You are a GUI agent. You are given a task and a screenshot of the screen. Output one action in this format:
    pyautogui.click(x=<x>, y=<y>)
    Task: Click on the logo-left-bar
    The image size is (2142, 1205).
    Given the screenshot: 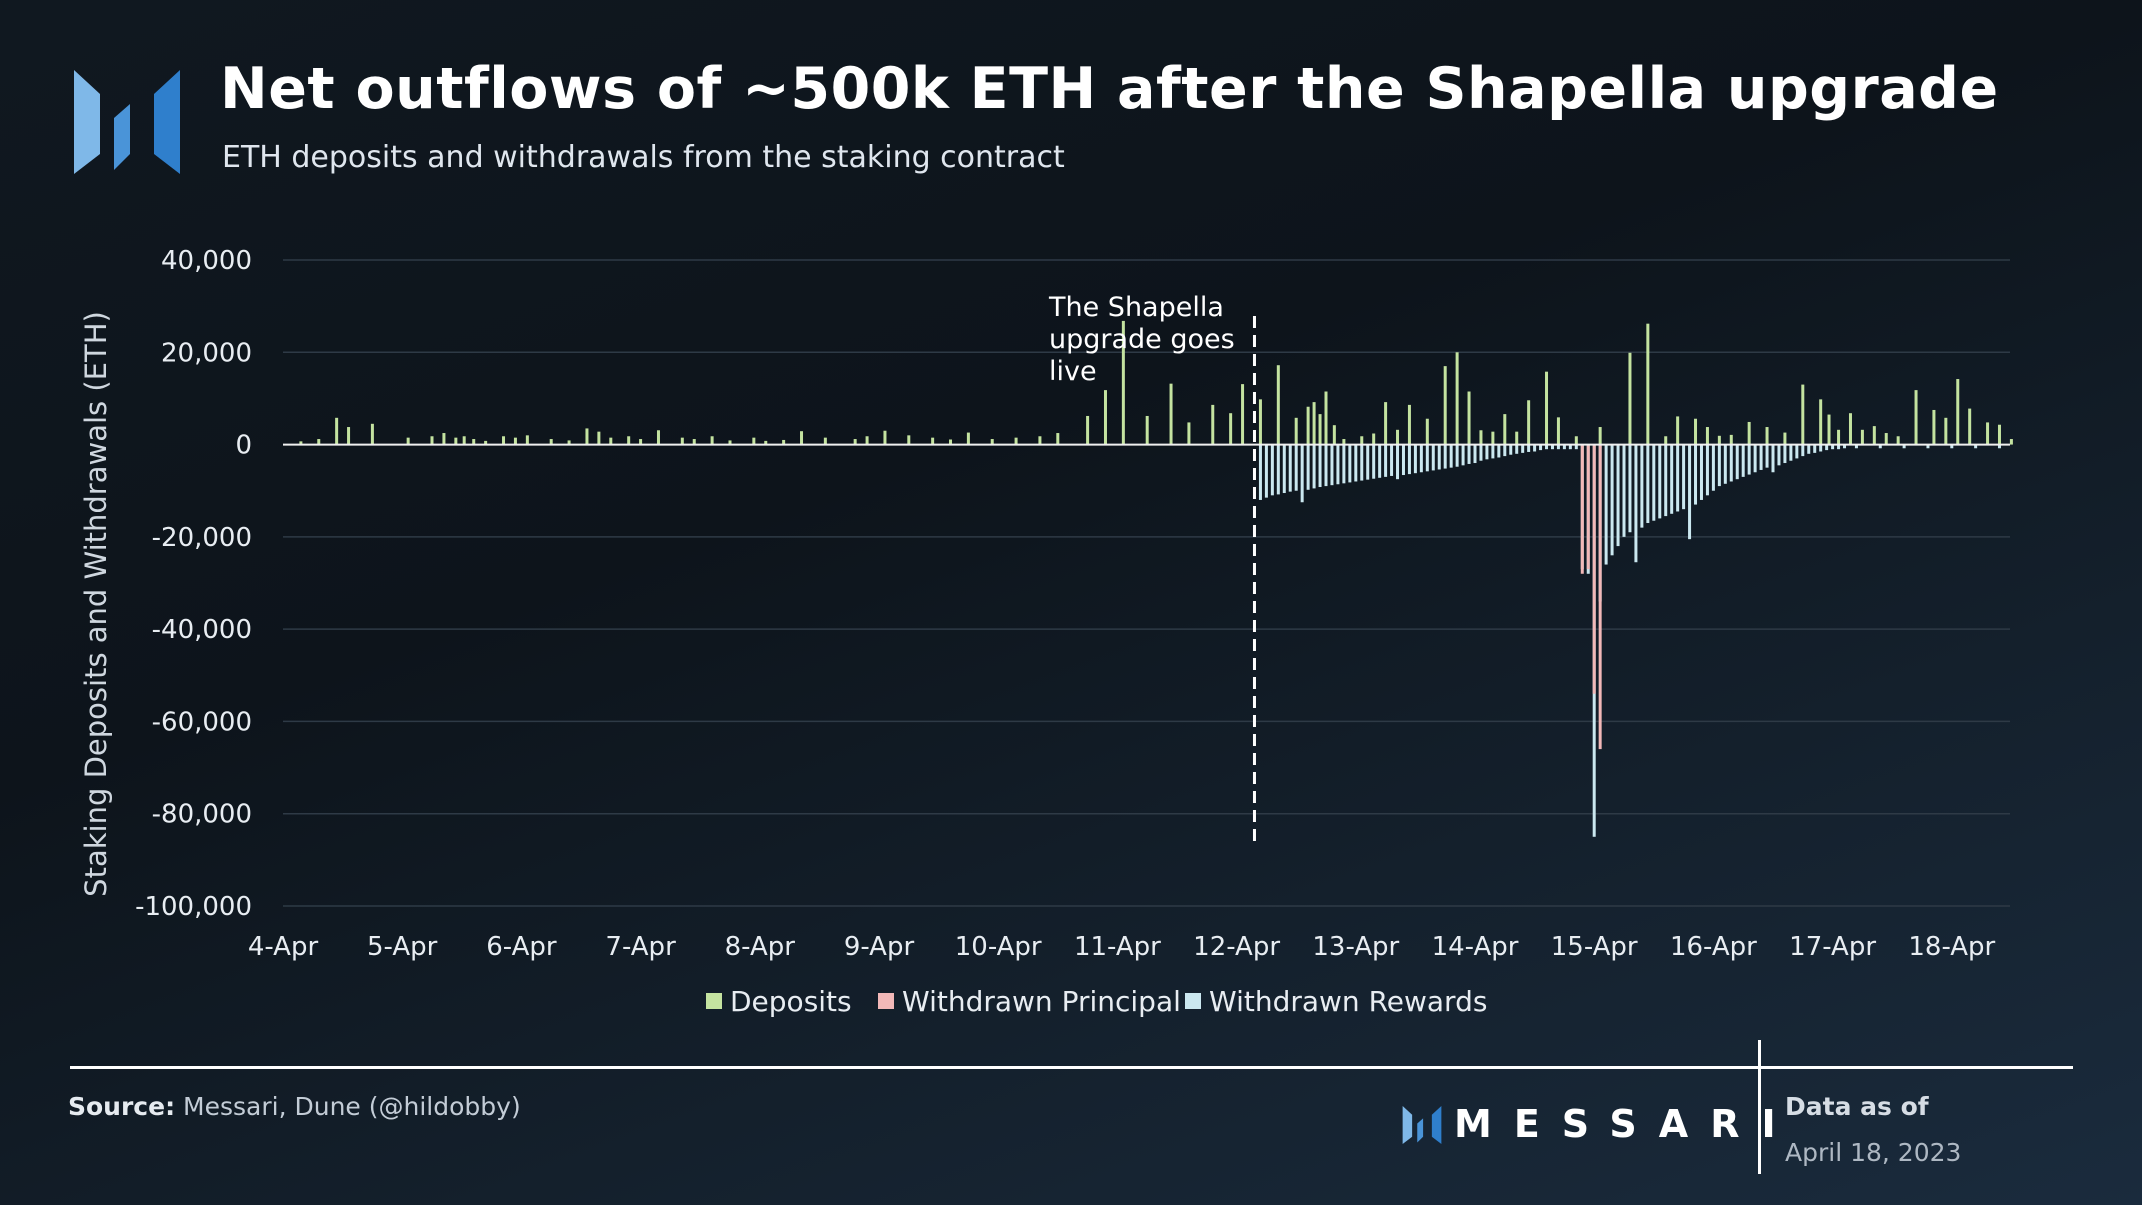 What is the action you would take?
    pyautogui.click(x=87, y=122)
    